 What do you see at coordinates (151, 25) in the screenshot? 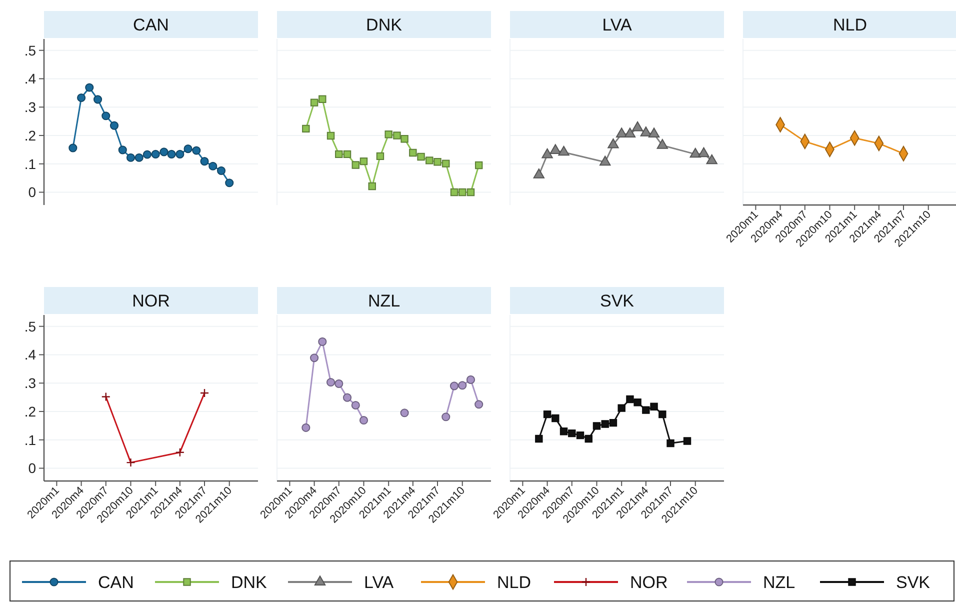
I see `chart-title: CAN` at bounding box center [151, 25].